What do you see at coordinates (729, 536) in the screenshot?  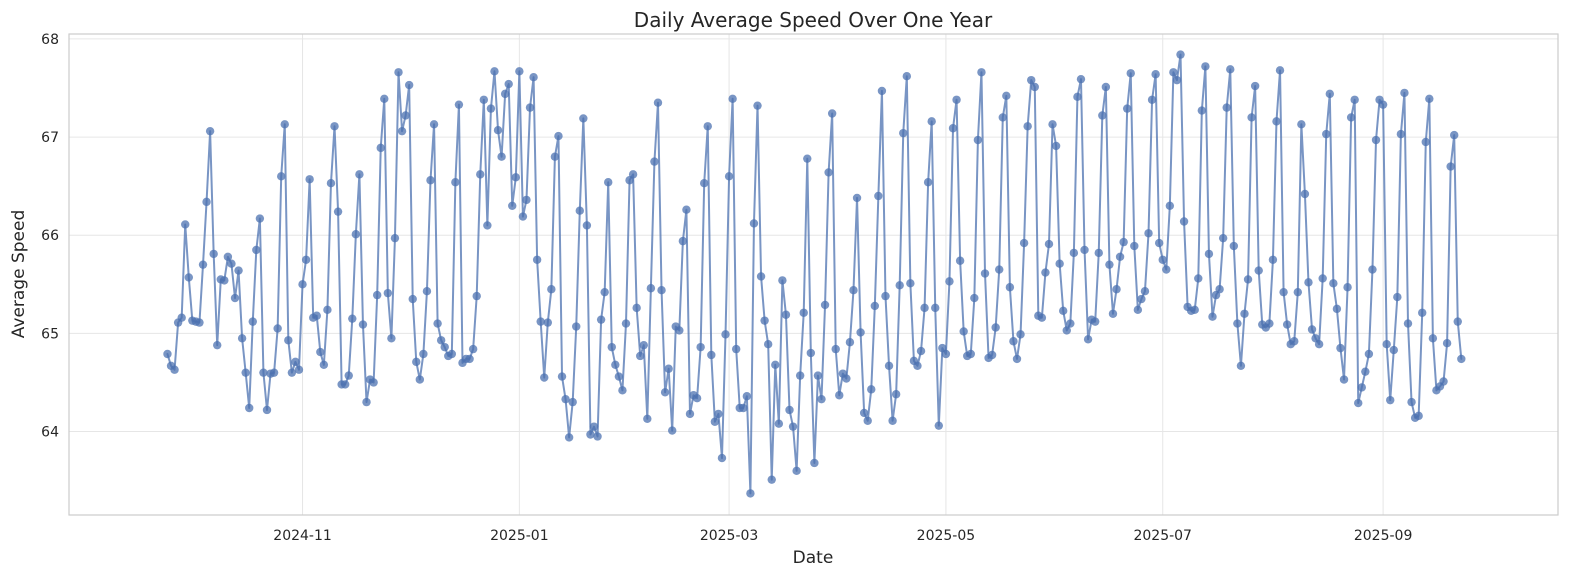 I see `x-tick-label: 2025-03` at bounding box center [729, 536].